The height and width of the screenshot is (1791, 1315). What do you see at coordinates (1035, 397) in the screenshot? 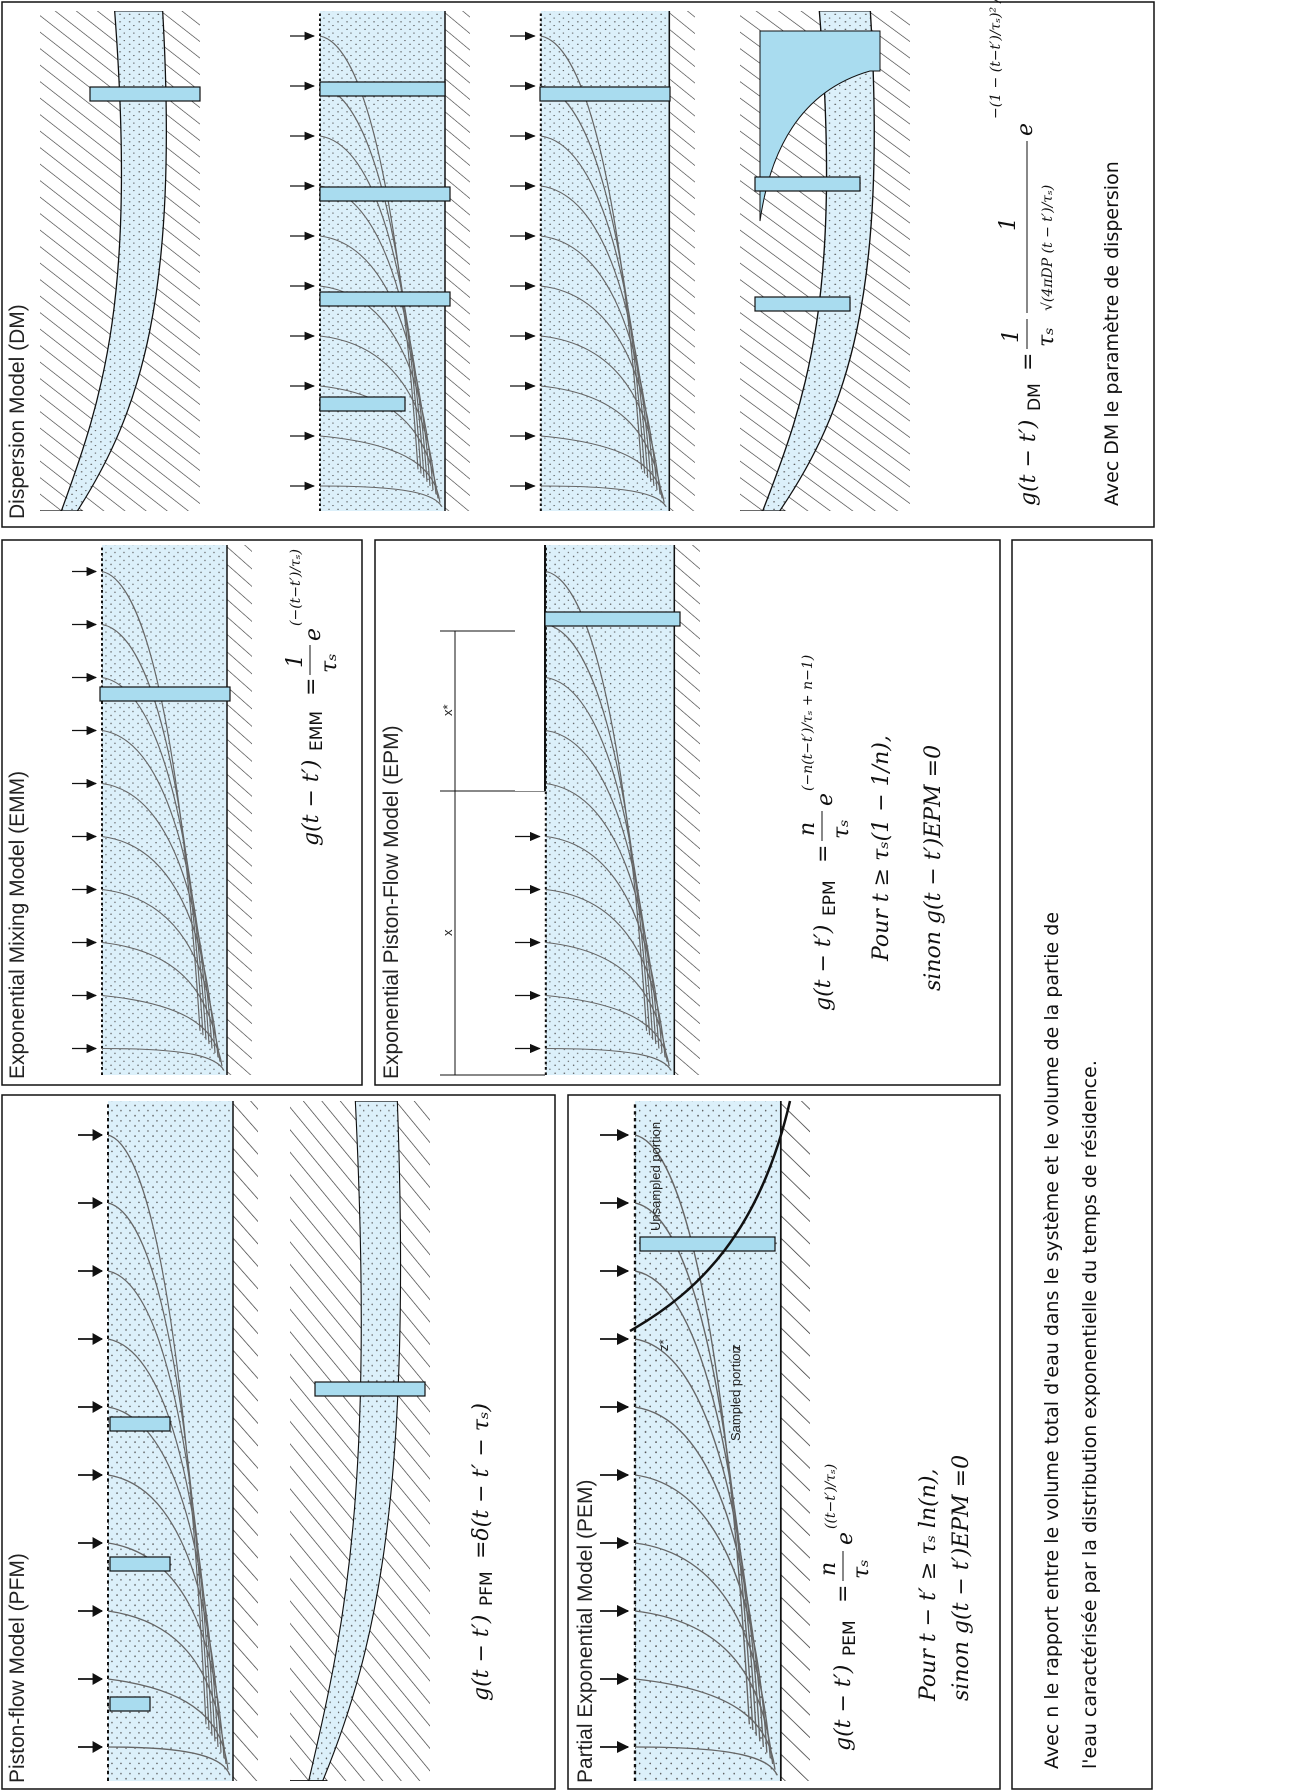
I see `formula-model: DM` at bounding box center [1035, 397].